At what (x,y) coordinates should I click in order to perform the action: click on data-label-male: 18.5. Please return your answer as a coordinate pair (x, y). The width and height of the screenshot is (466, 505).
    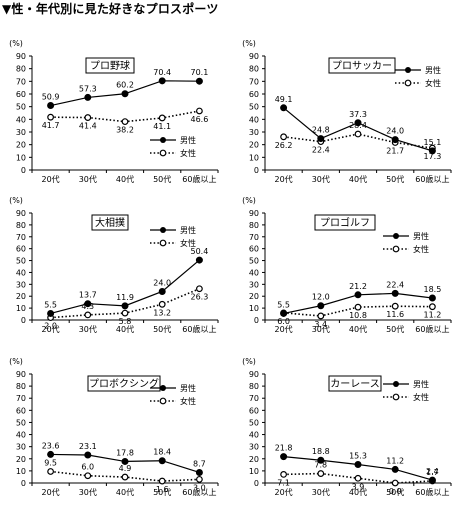
    Looking at the image, I should click on (432, 289).